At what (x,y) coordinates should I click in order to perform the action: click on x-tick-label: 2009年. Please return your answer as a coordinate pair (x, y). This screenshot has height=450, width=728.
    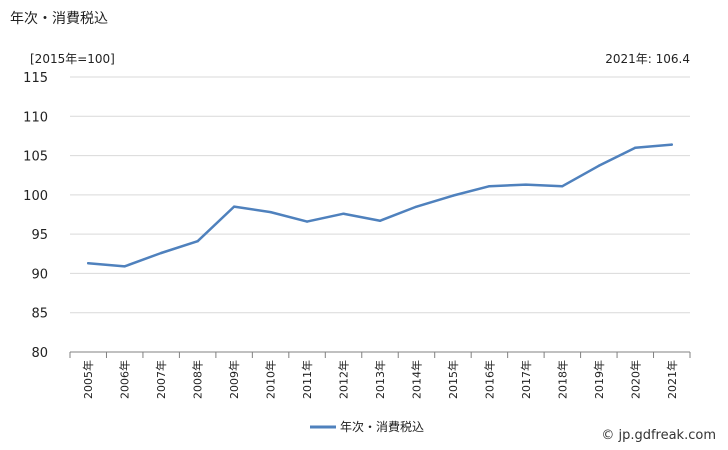
    Looking at the image, I should click on (234, 379).